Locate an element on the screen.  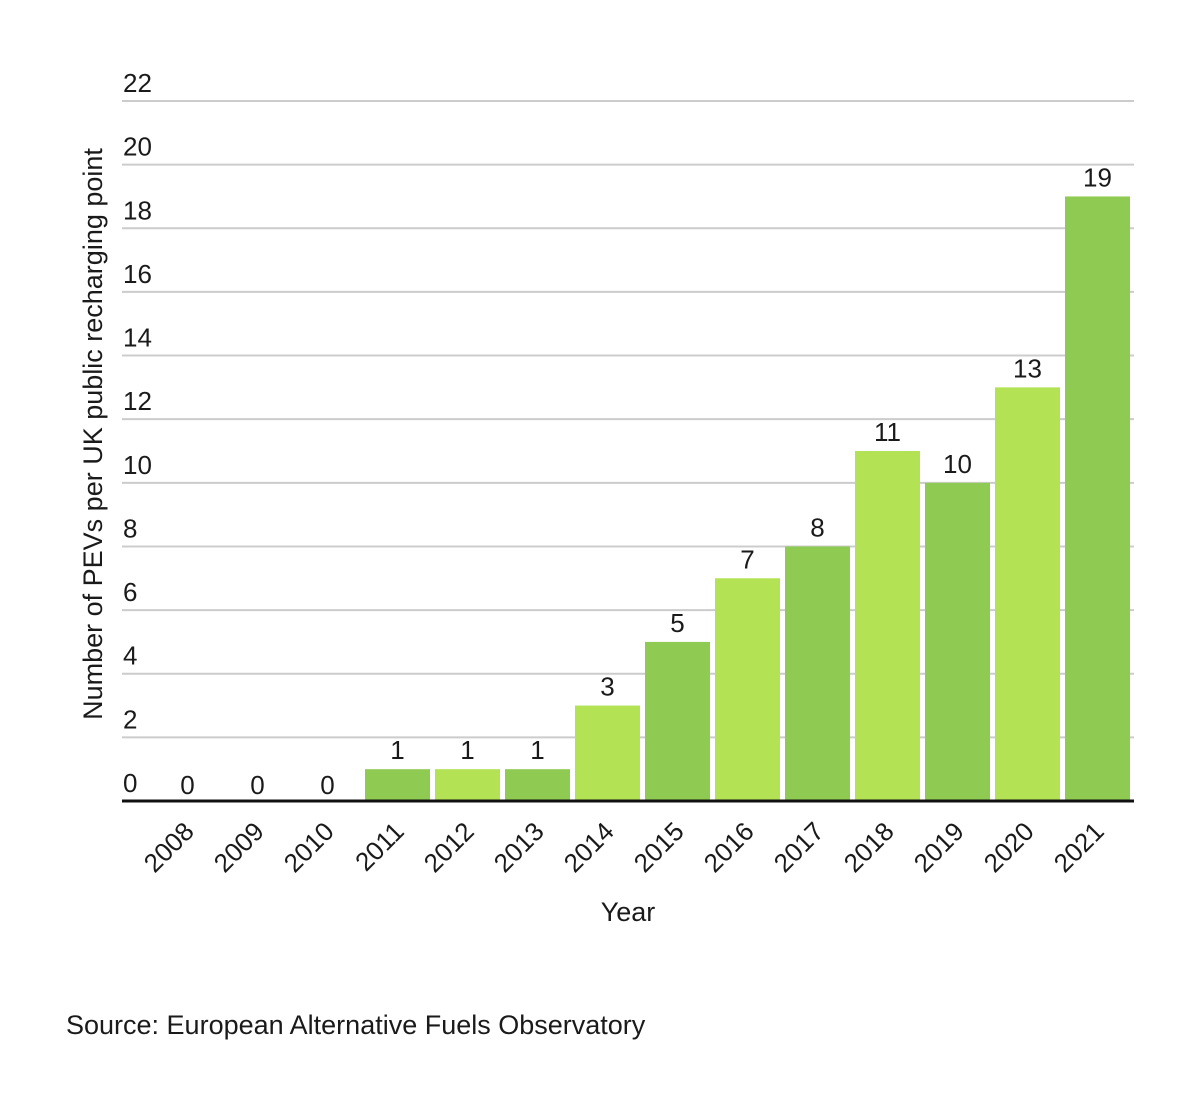
y-tick-label: 6 is located at coordinates (130, 592).